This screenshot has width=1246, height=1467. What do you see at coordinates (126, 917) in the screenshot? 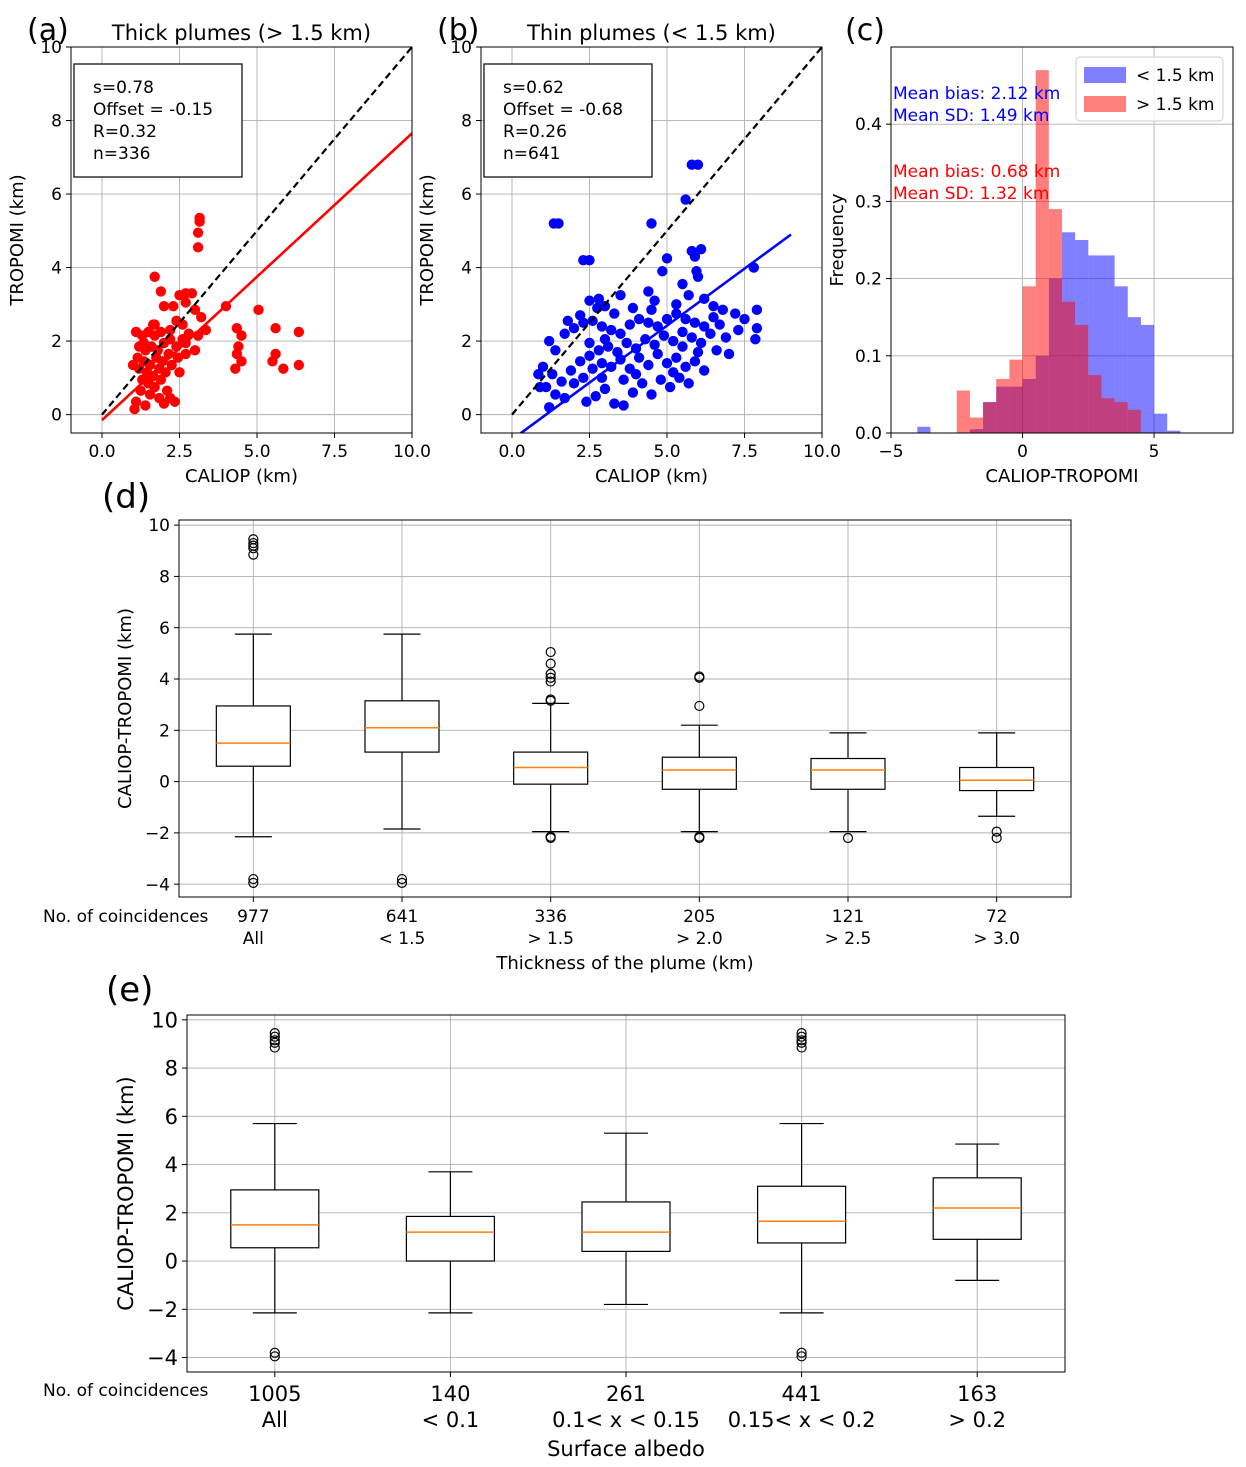
I see `coincidences-label: No. of coincidences` at bounding box center [126, 917].